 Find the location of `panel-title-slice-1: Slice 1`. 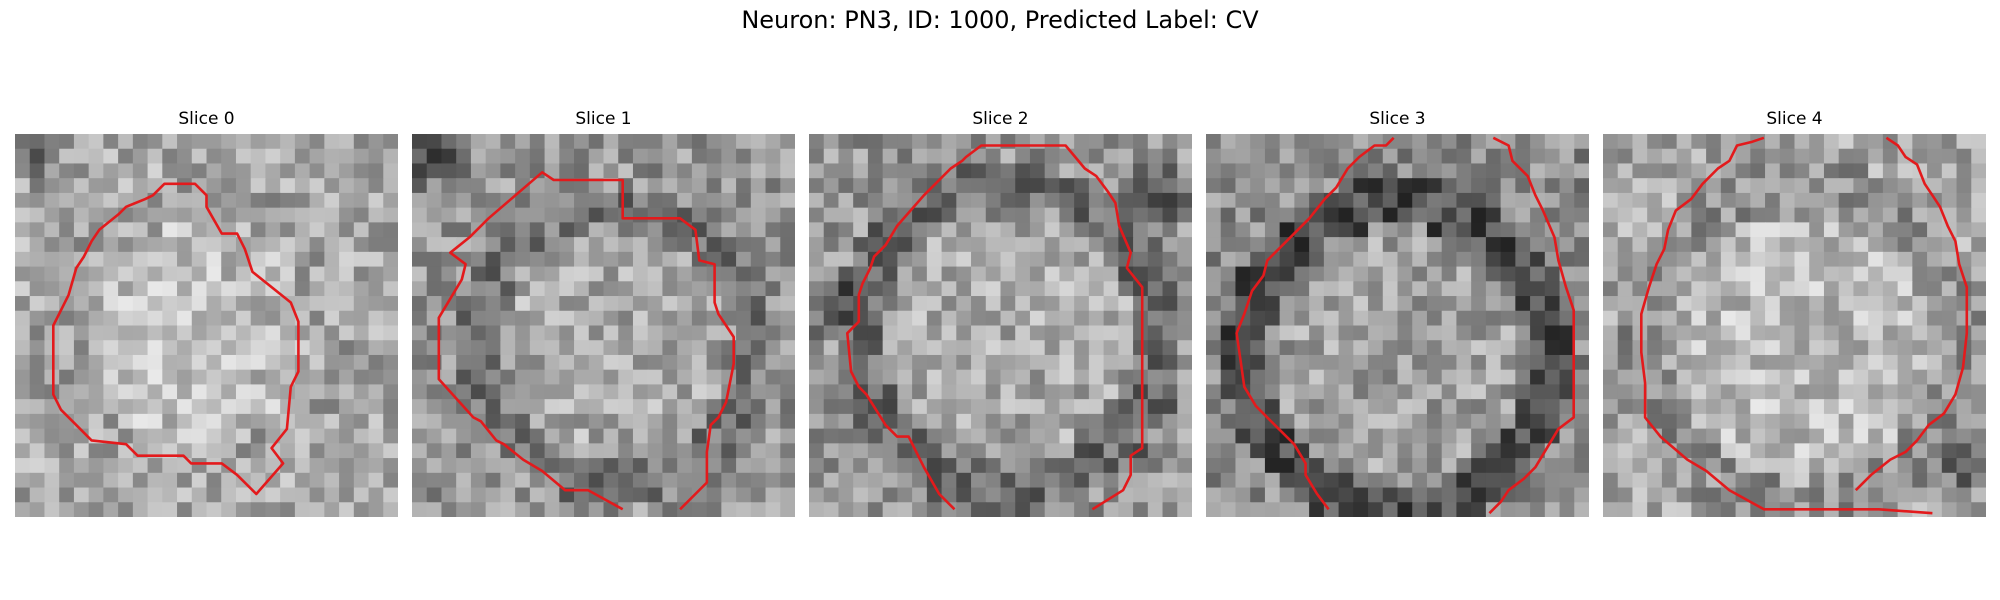

panel-title-slice-1: Slice 1 is located at coordinates (603, 119).